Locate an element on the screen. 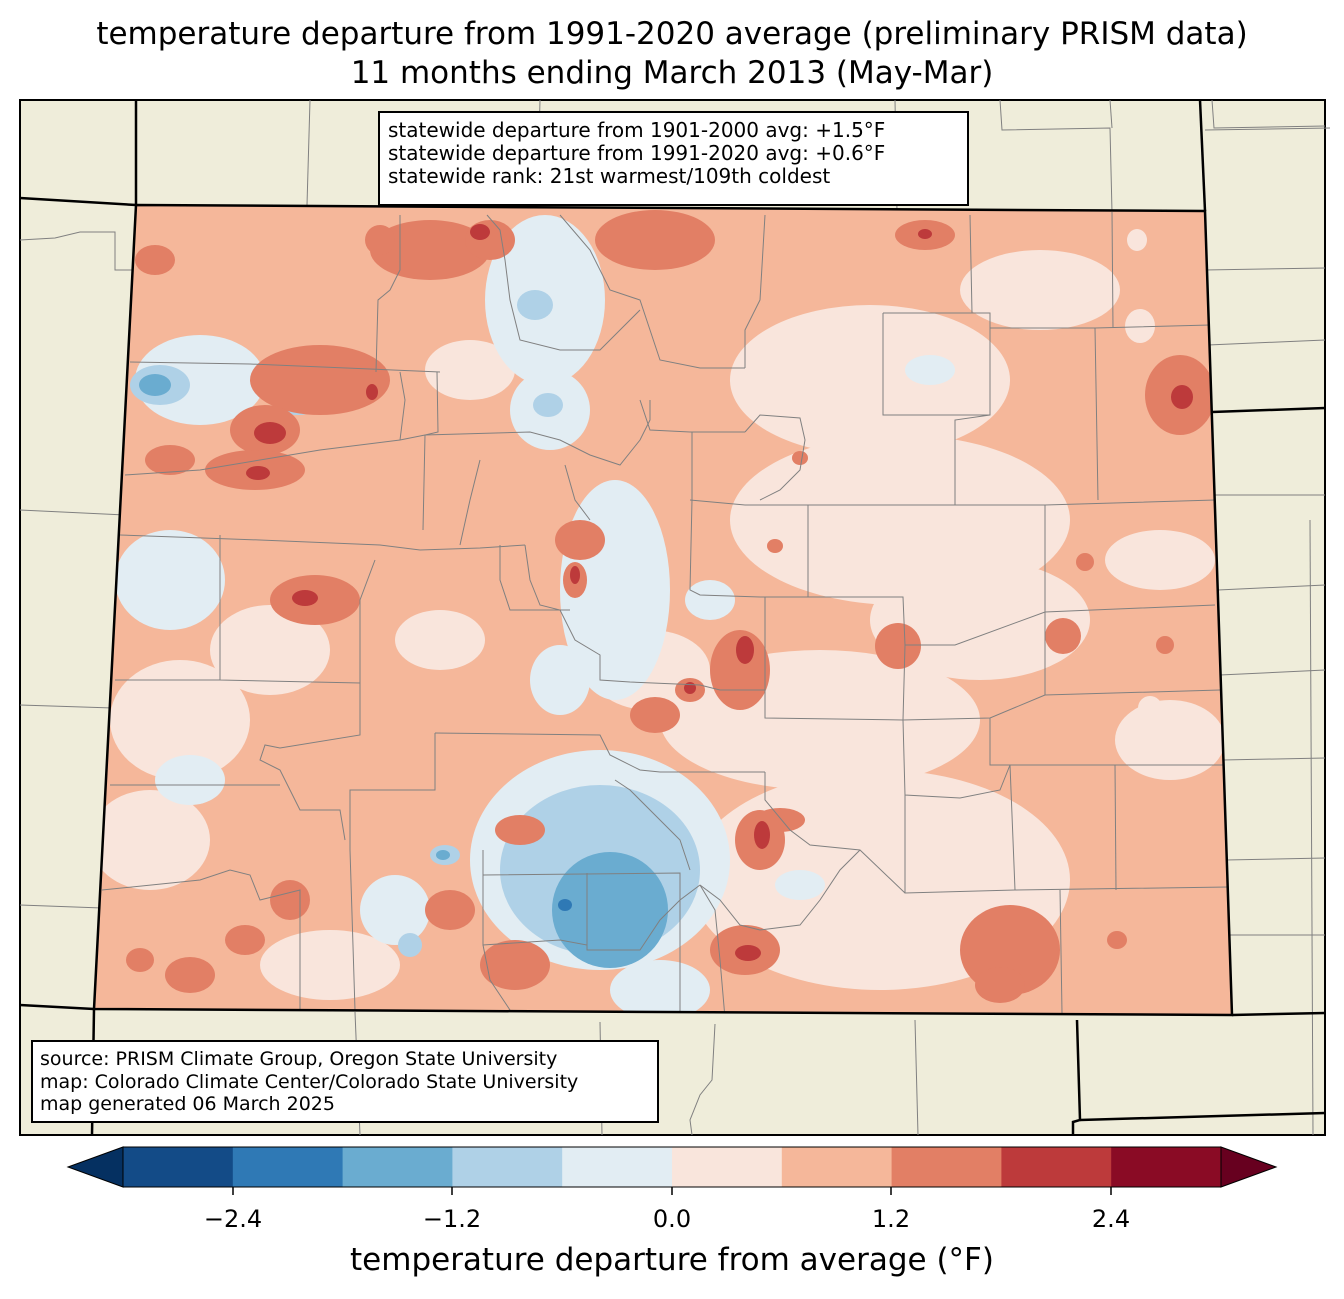  colorbar-tick-label: −1.2 is located at coordinates (452, 1219).